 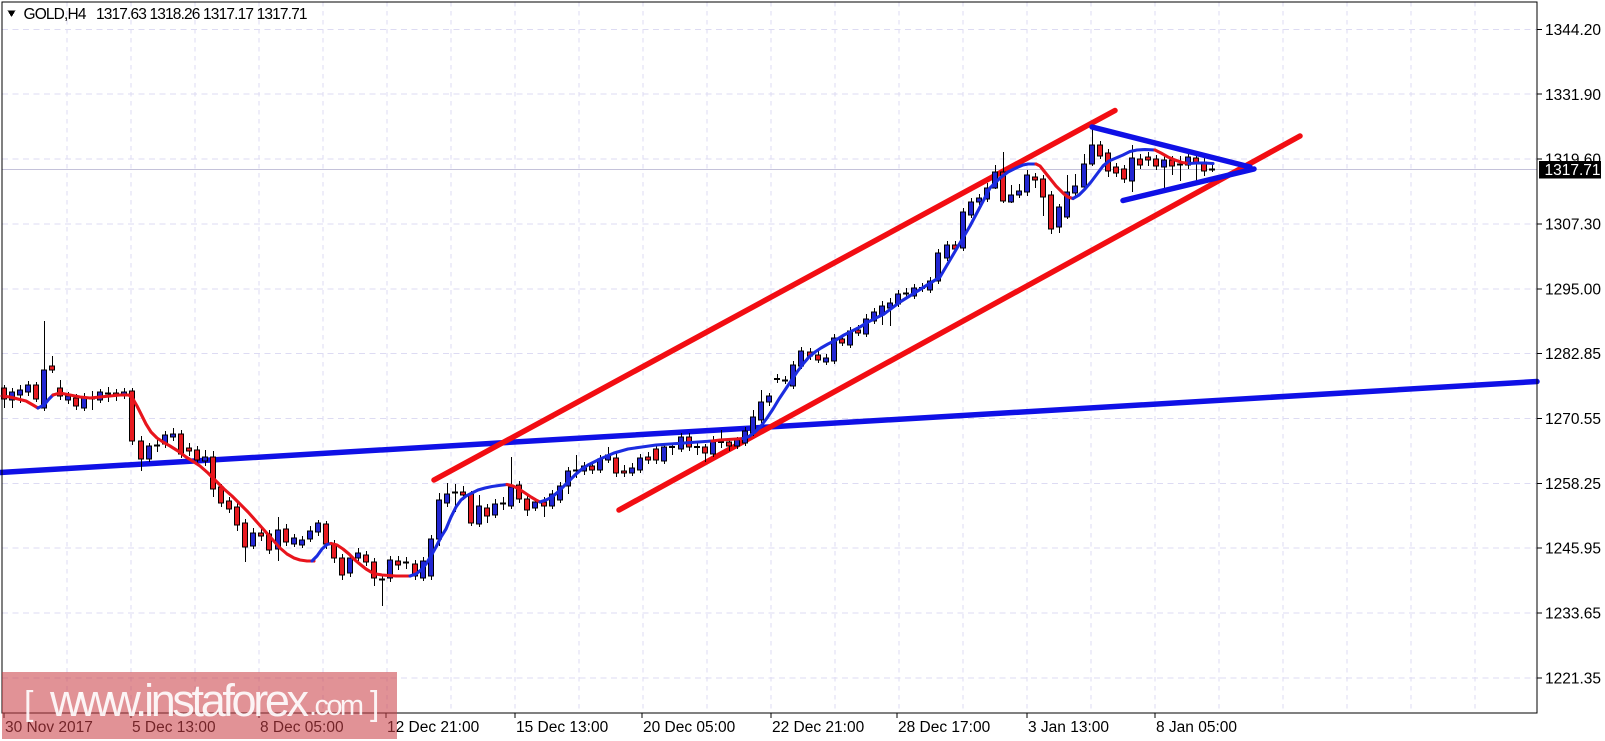 I want to click on svg-text: .com, so click(x=336, y=706).